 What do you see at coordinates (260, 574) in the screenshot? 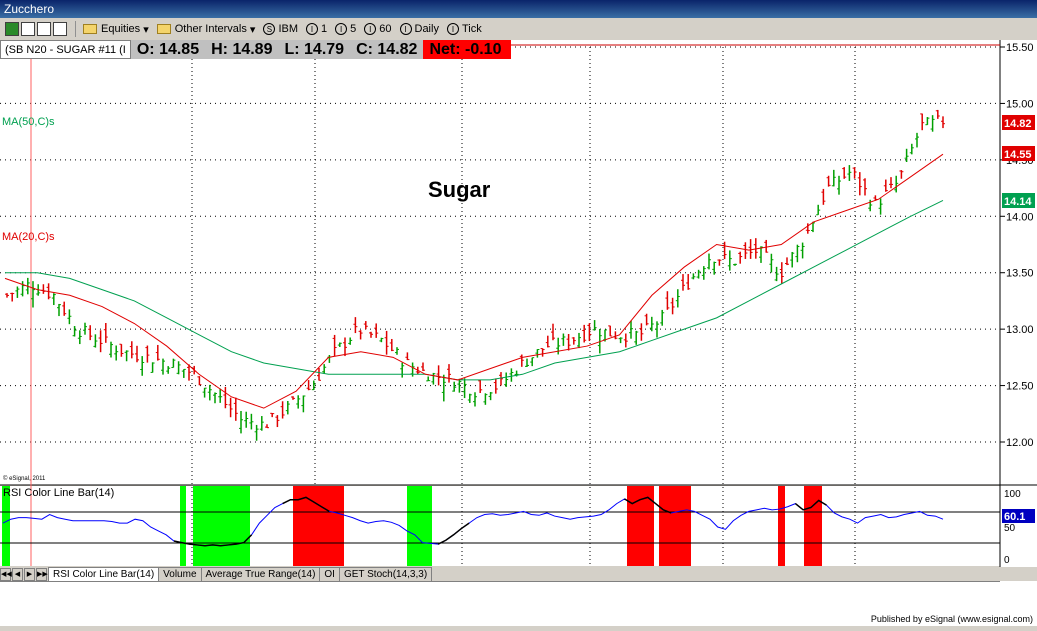
I see `tab-atr: Average True Range(14)` at bounding box center [260, 574].